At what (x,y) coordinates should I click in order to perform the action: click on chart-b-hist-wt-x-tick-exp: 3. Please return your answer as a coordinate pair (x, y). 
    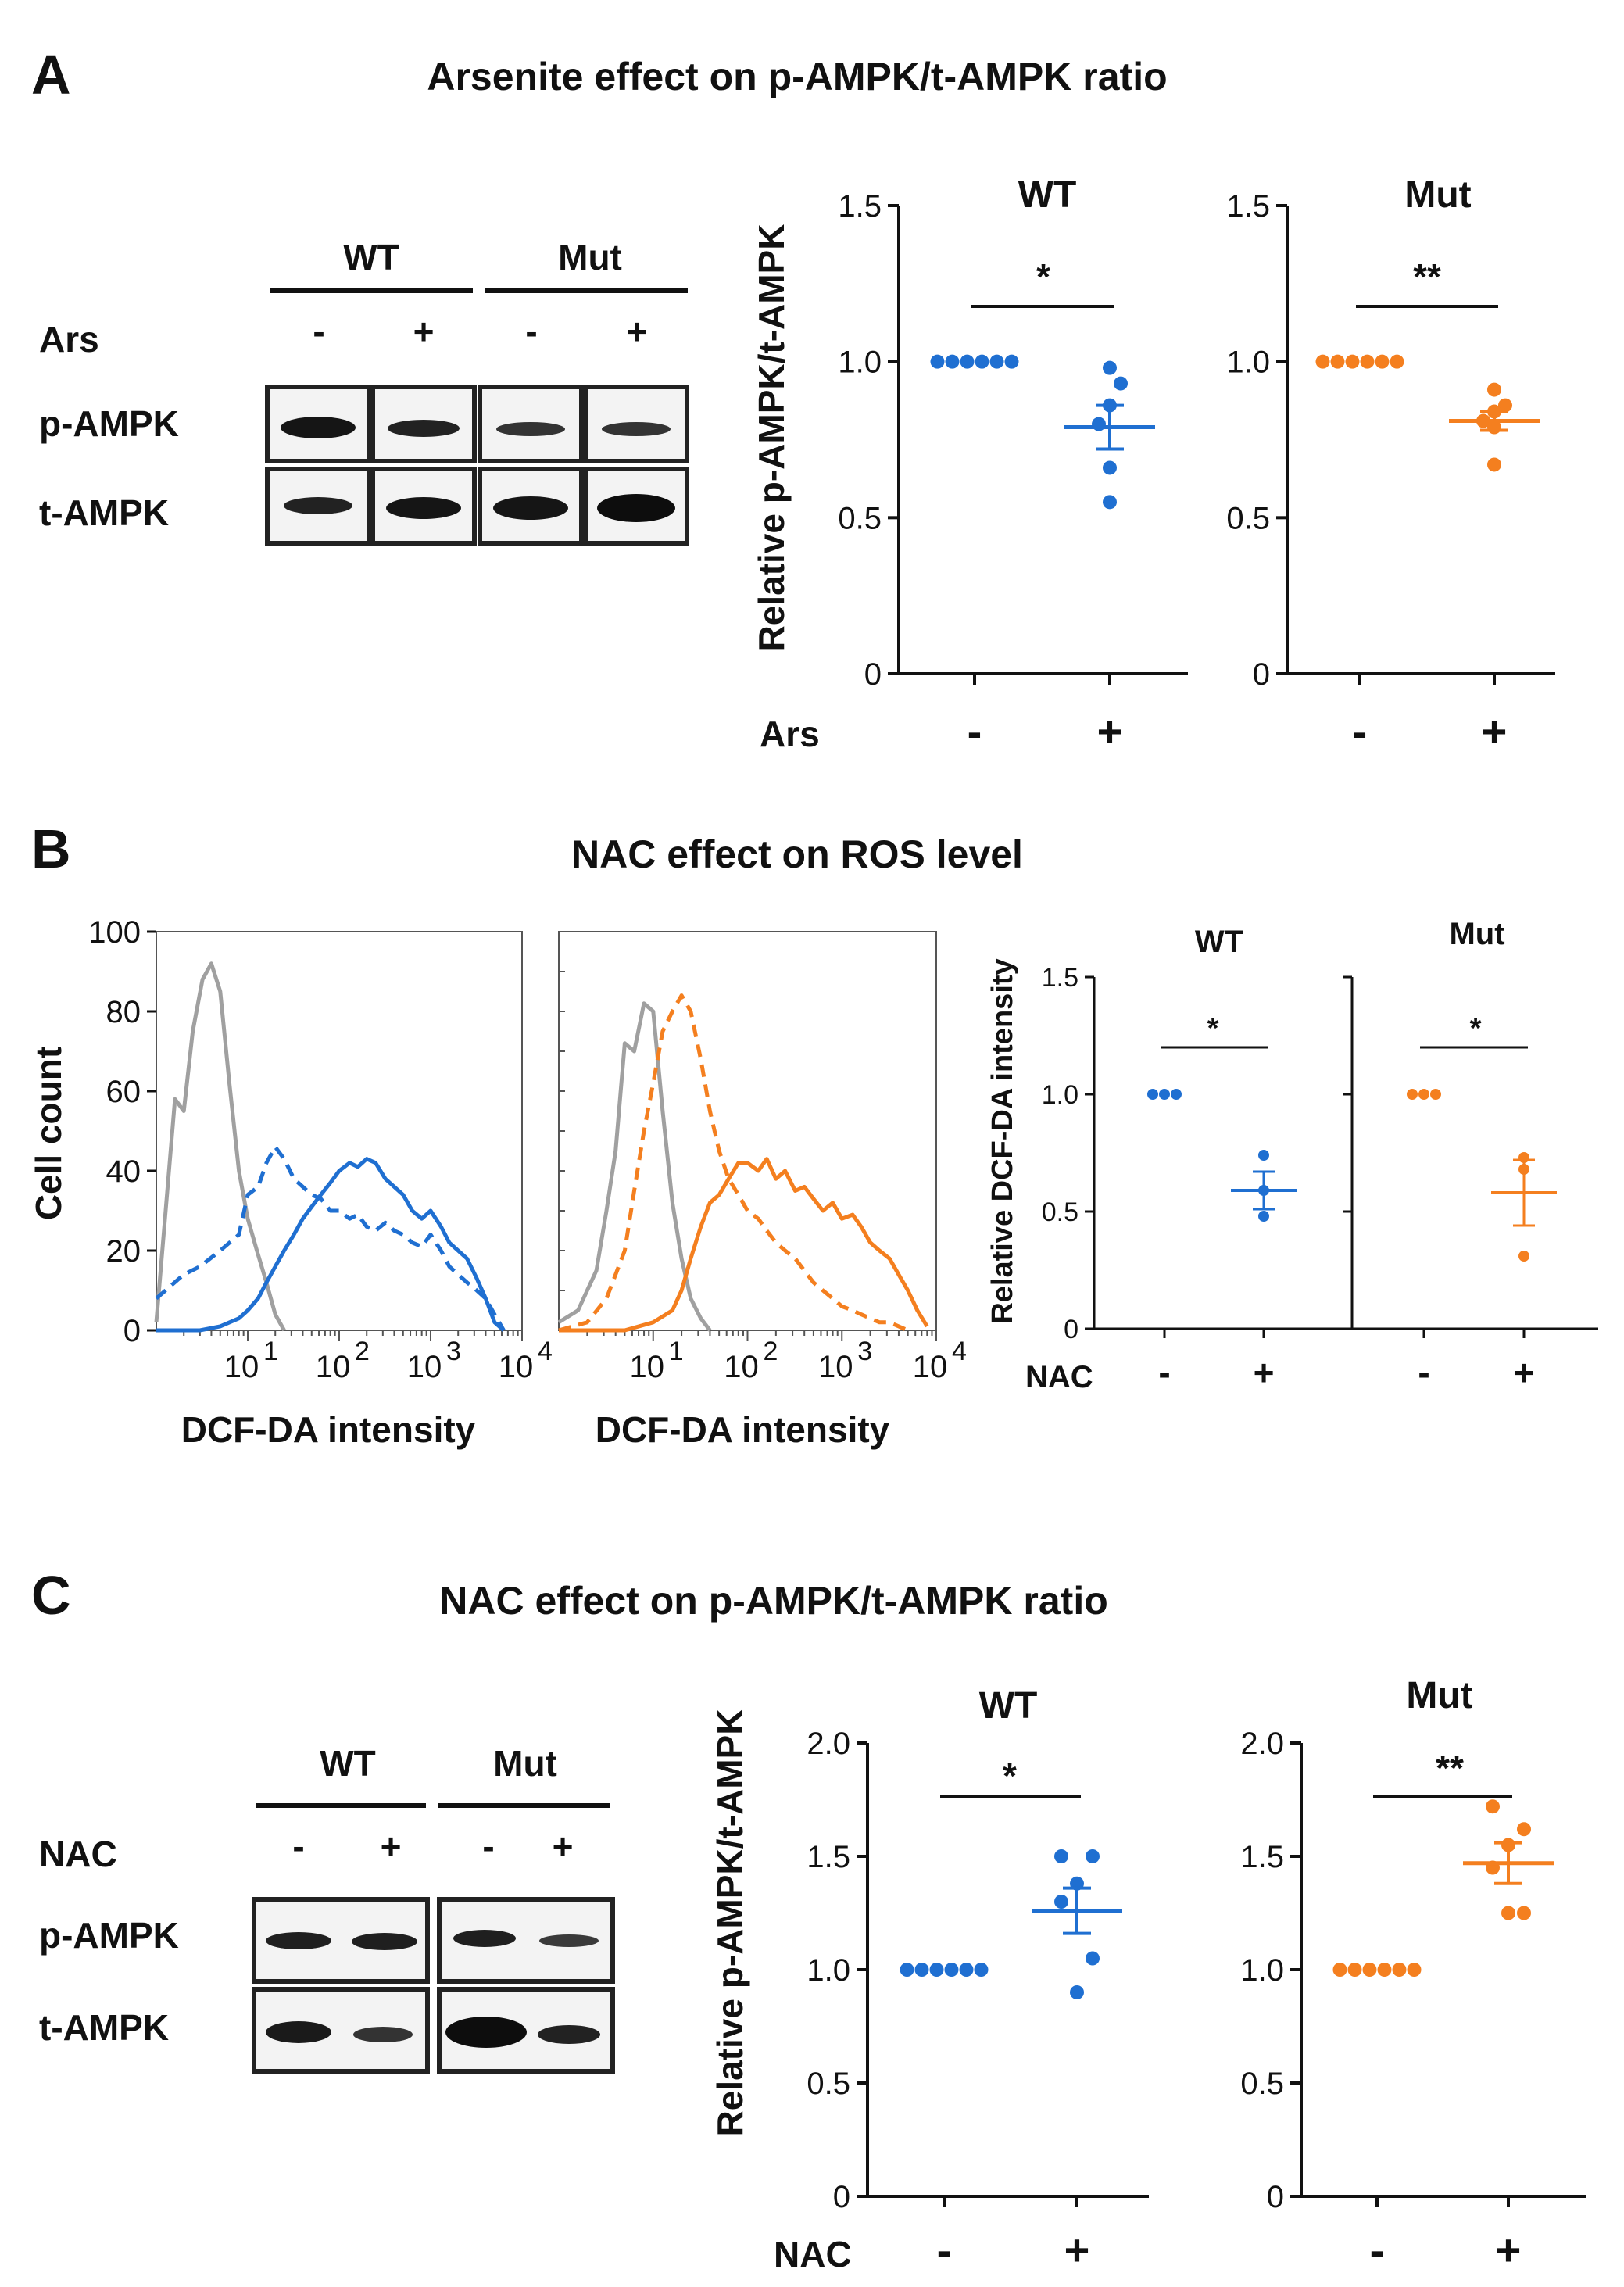
    Looking at the image, I should click on (453, 1351).